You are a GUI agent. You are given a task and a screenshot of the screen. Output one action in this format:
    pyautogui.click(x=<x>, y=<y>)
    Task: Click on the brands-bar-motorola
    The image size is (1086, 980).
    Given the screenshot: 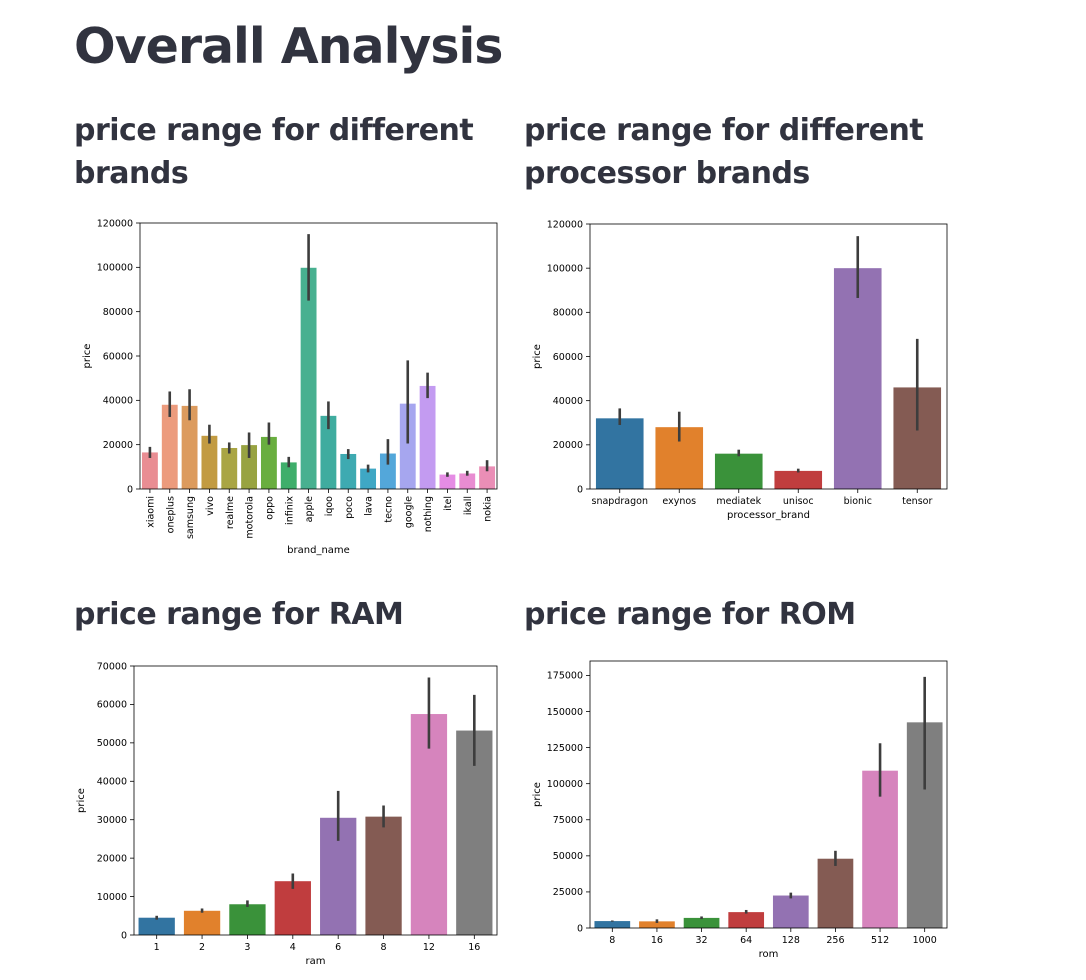 What is the action you would take?
    pyautogui.click(x=249, y=467)
    